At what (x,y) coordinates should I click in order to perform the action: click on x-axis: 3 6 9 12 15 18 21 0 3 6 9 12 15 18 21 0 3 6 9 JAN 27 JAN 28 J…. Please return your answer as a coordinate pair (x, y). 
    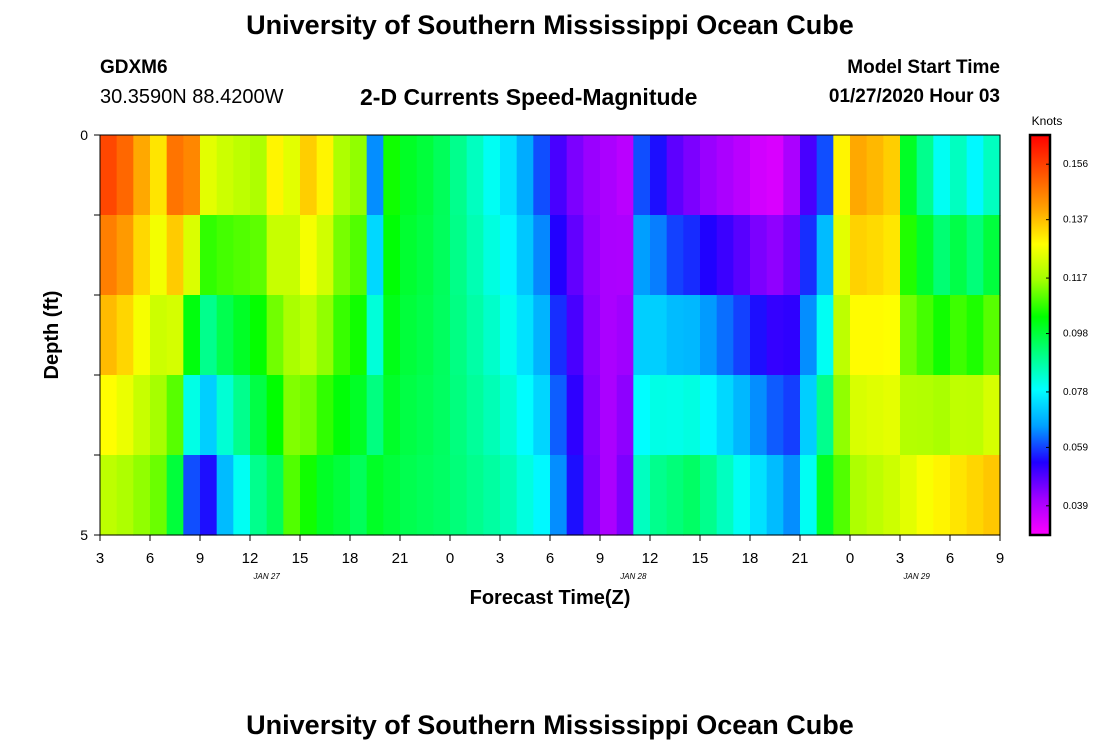
    Looking at the image, I should click on (550, 558).